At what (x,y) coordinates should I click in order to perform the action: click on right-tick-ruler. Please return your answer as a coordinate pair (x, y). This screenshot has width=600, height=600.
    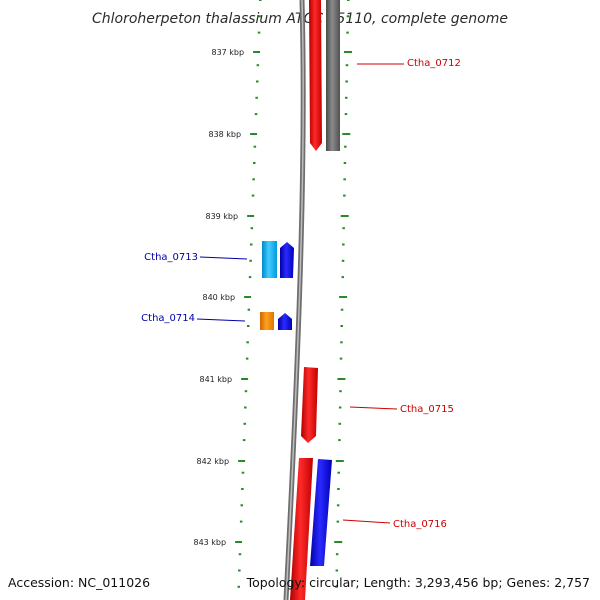
    Looking at the image, I should click on (343, 294).